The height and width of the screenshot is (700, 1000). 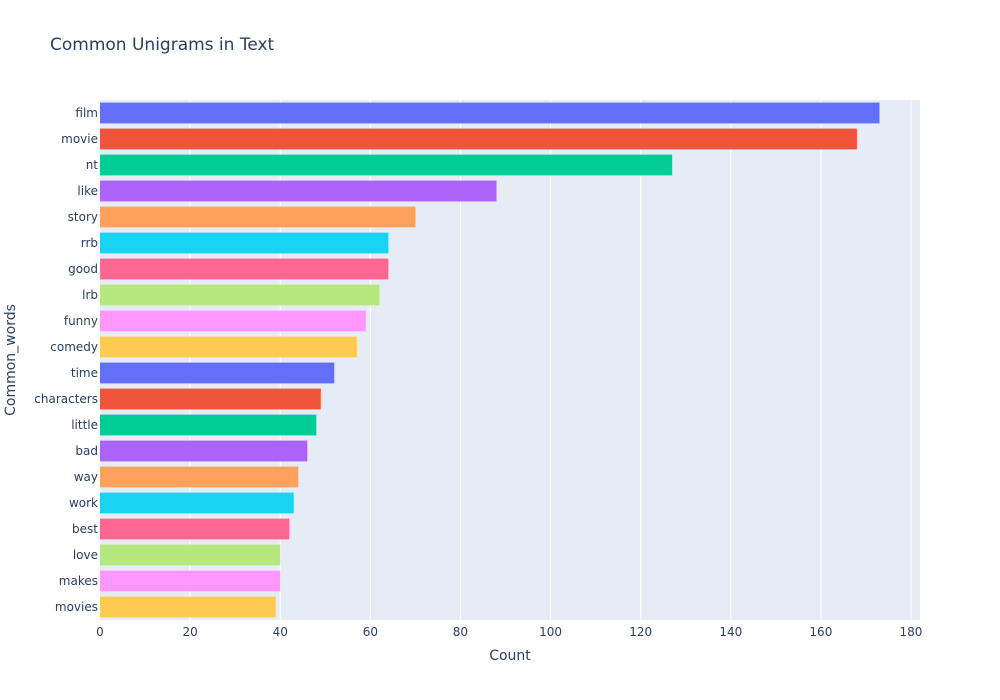 What do you see at coordinates (100, 632) in the screenshot?
I see `x-tick-label: 0` at bounding box center [100, 632].